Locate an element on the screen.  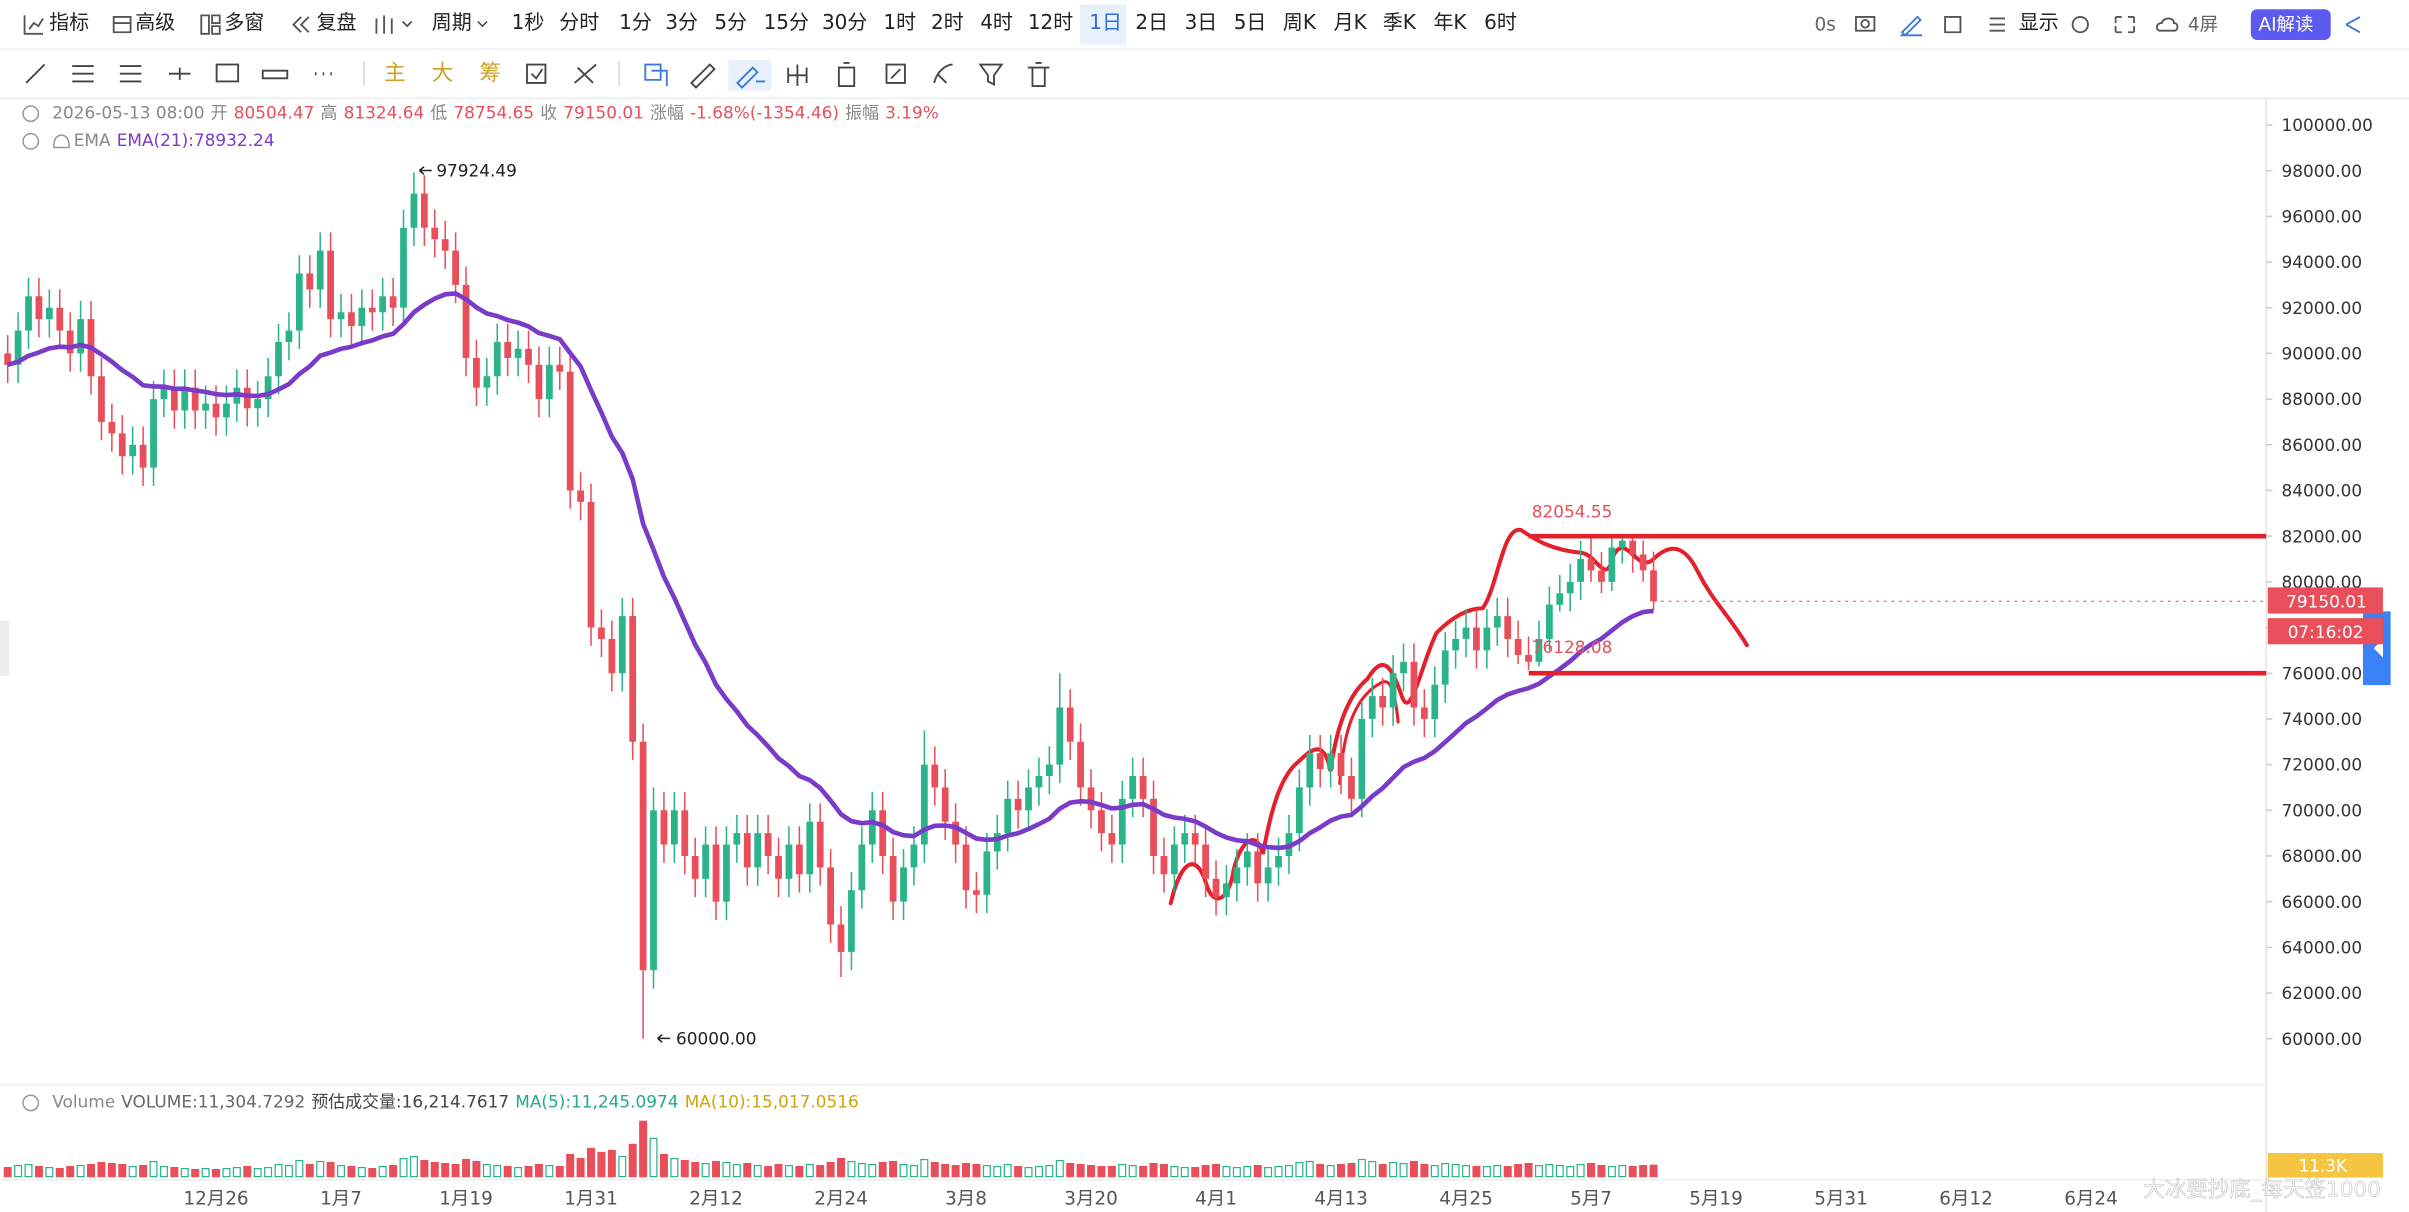
pen-icon is located at coordinates (1911, 26).